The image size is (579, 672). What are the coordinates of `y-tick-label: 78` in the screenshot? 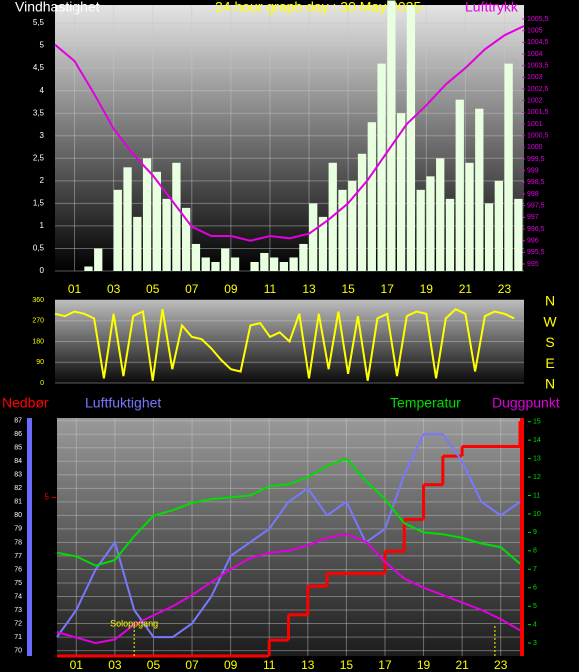 It's located at (18, 542).